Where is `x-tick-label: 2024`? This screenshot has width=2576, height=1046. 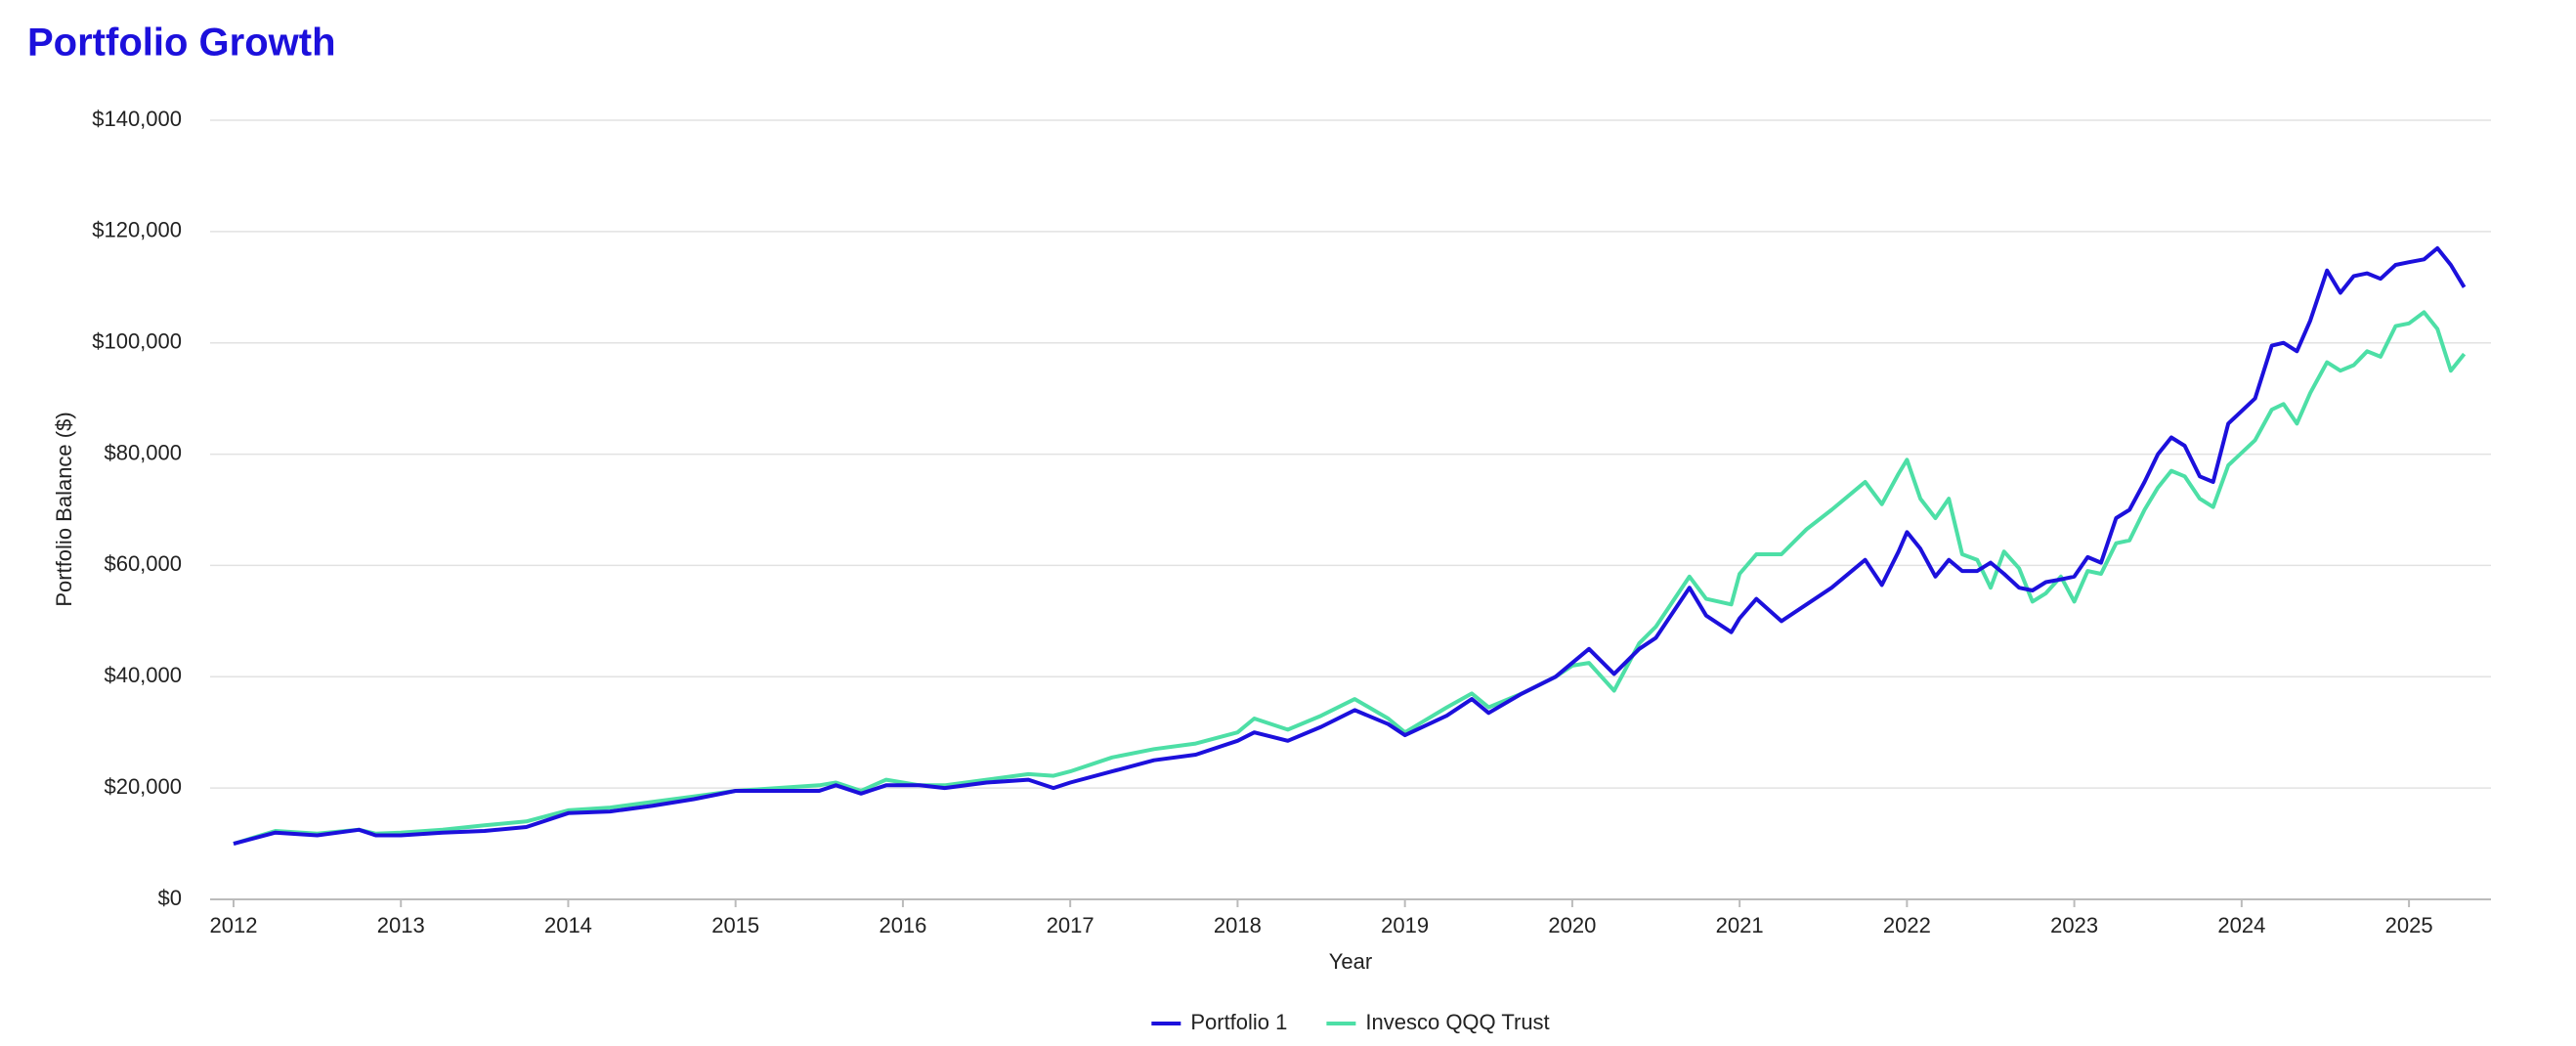 x-tick-label: 2024 is located at coordinates (2241, 925).